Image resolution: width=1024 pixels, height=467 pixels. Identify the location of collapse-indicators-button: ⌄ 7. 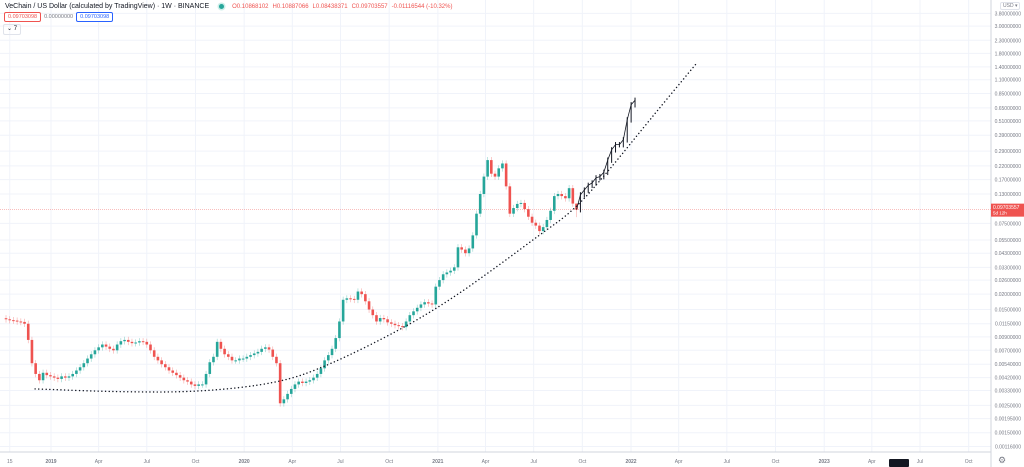
(12, 29).